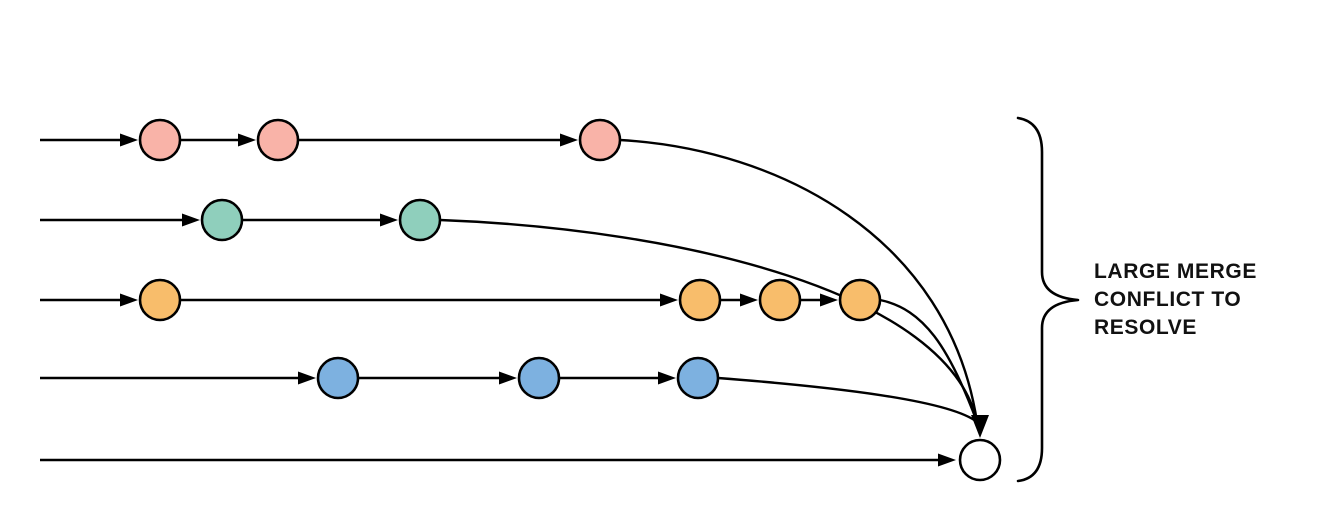 This screenshot has height=520, width=1340. Describe the element at coordinates (1168, 299) in the screenshot. I see `annotation-line-2: CONFLICT TO` at that location.